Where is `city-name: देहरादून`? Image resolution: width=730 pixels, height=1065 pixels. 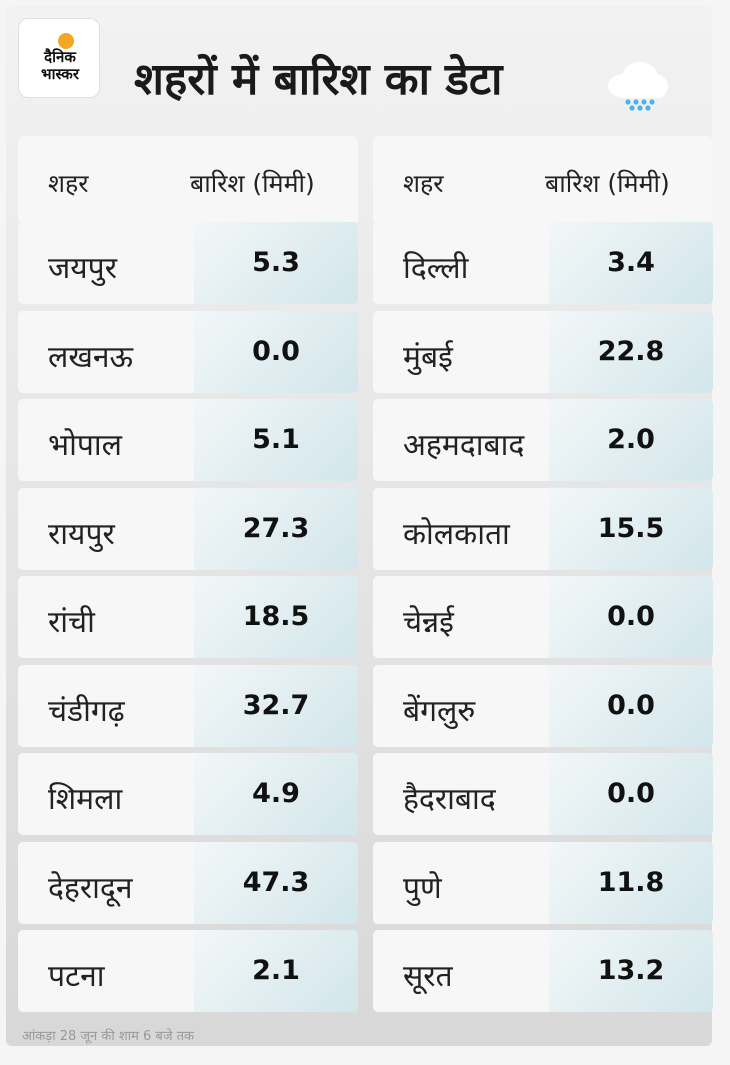
city-name: देहरादून is located at coordinates (90, 888).